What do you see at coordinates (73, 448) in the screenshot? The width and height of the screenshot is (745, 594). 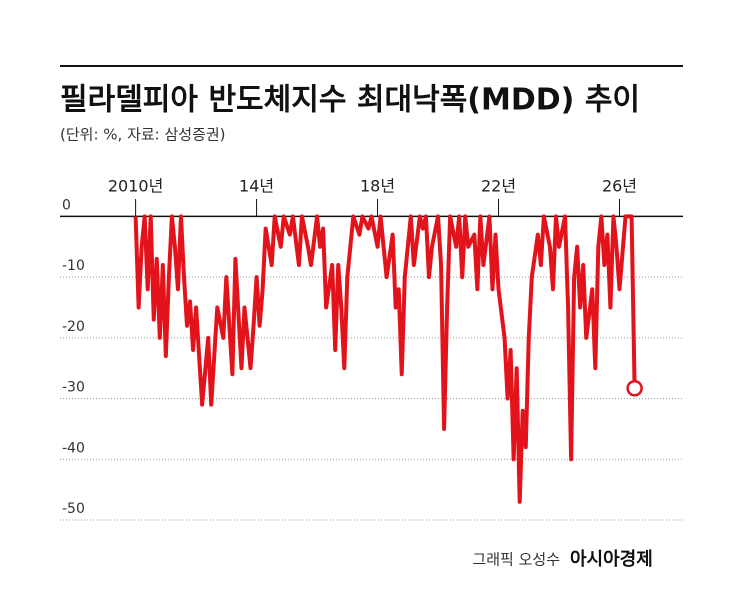 I see `y-tick-label: -40` at bounding box center [73, 448].